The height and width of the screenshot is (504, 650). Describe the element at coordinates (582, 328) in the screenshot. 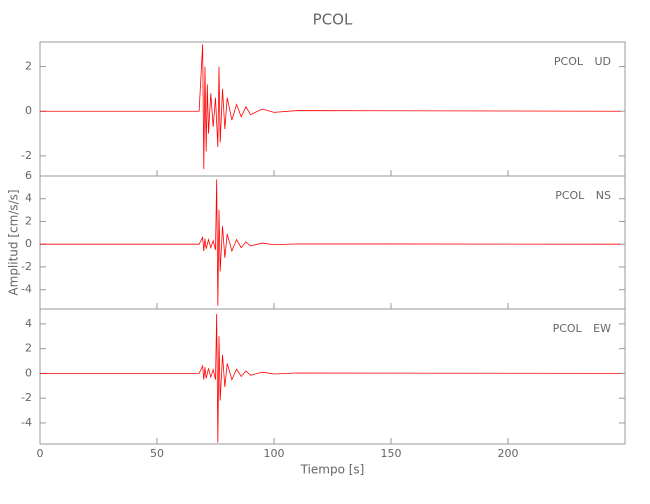

I see `panel-label: PCOL EW` at that location.